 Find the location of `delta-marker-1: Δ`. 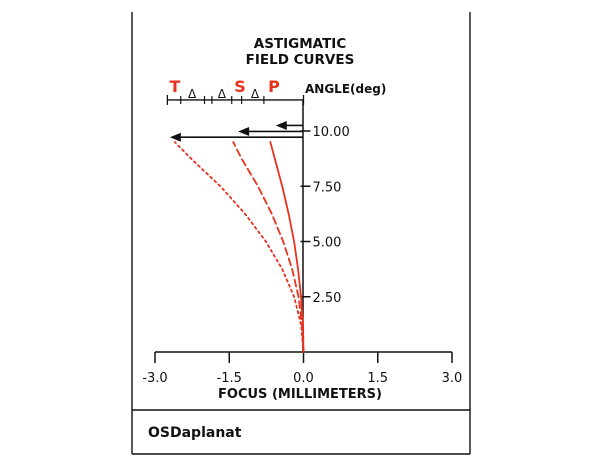

delta-marker-1: Δ is located at coordinates (222, 94).